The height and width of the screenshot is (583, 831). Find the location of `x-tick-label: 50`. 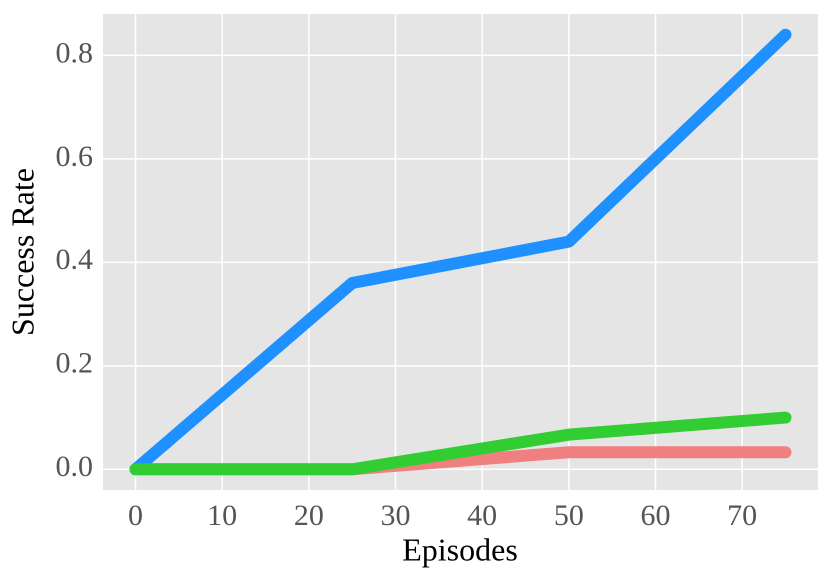

x-tick-label: 50 is located at coordinates (569, 515).